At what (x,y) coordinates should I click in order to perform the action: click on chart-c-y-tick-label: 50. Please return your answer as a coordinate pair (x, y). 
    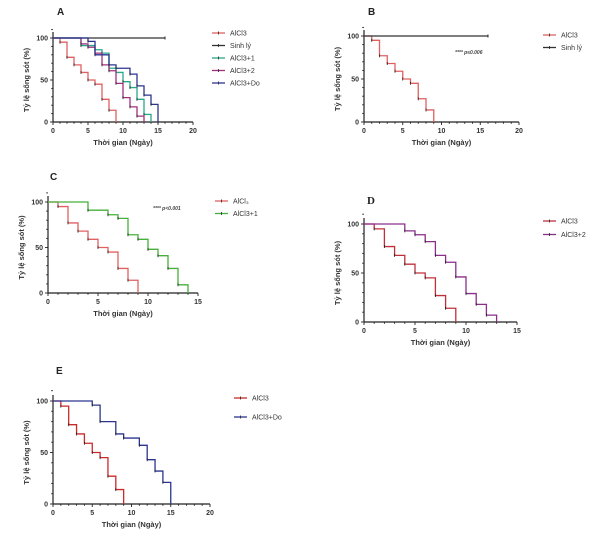
    Looking at the image, I should click on (39, 248).